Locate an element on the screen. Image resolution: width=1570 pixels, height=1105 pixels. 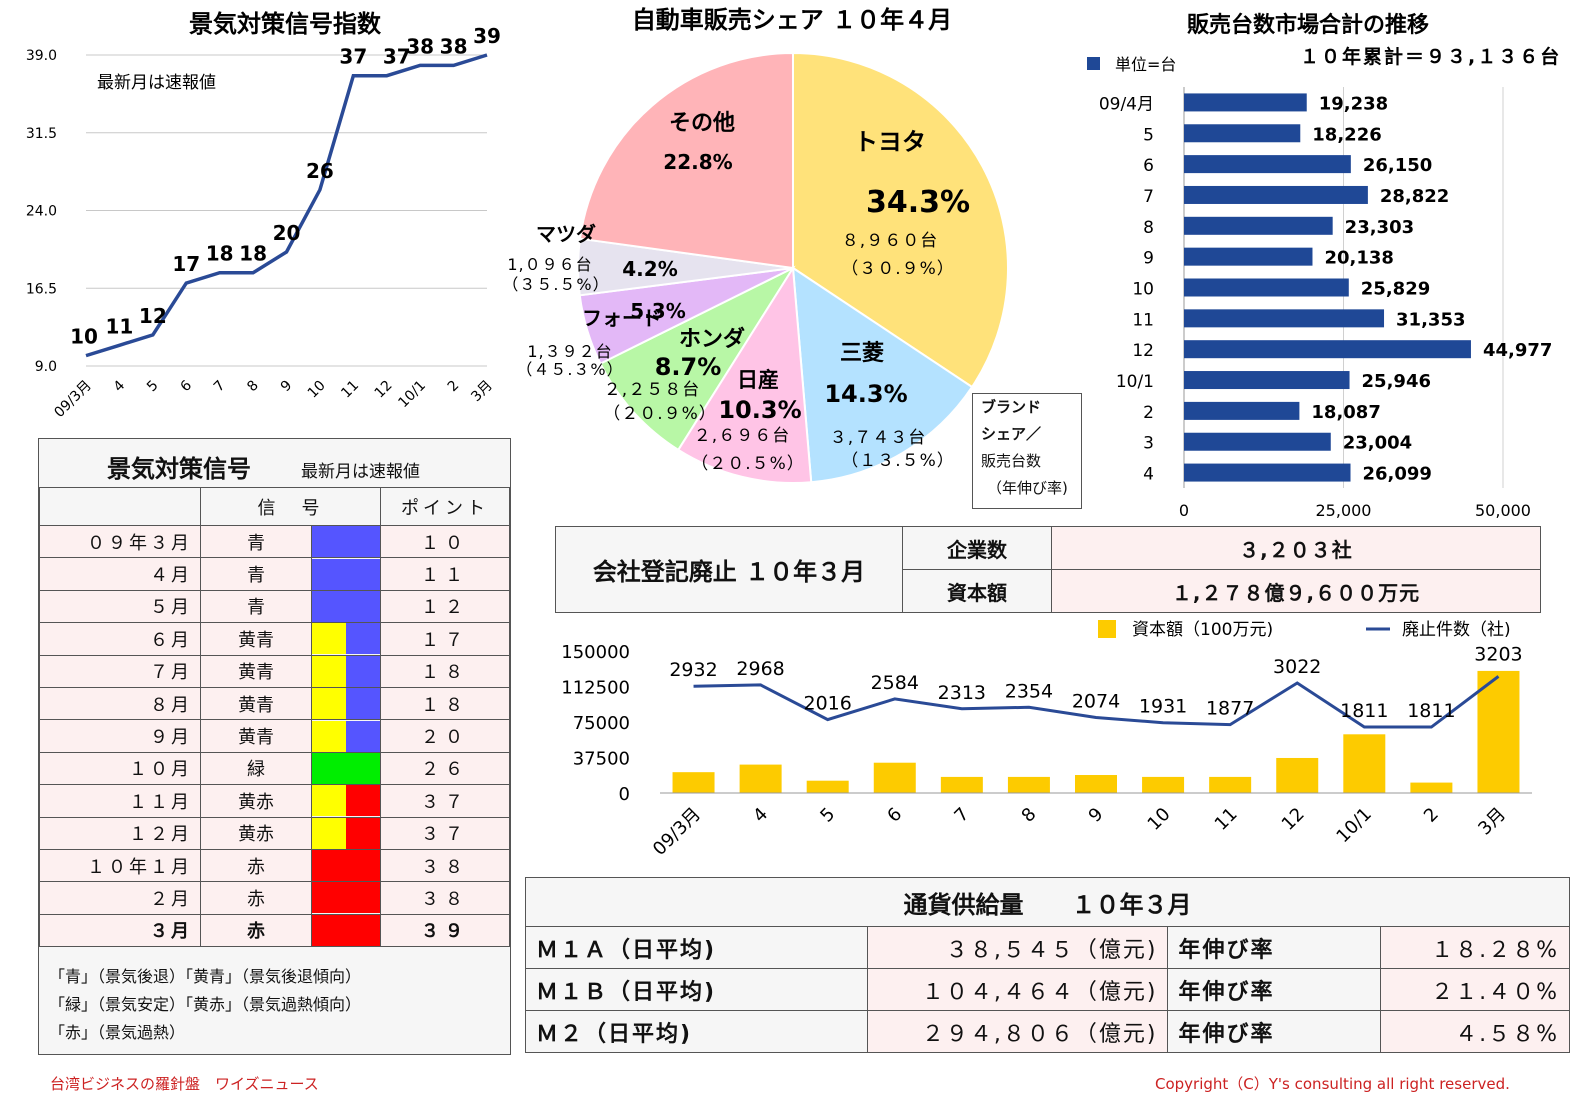
pie-share-label: 14.3% is located at coordinates (865, 394).